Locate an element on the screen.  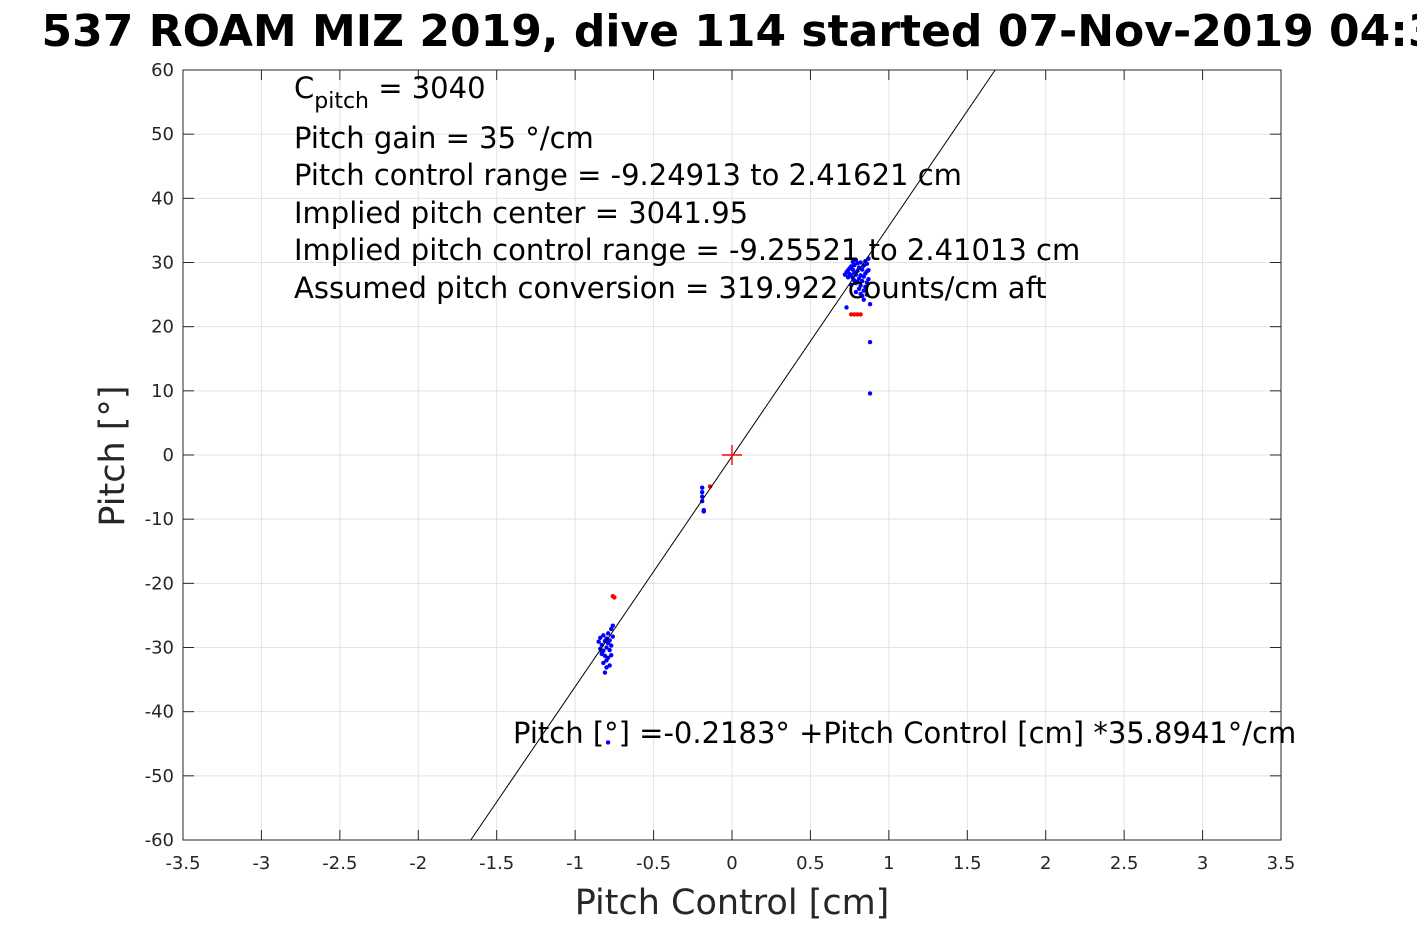
x-tick-label: -3.5 is located at coordinates (182, 863).